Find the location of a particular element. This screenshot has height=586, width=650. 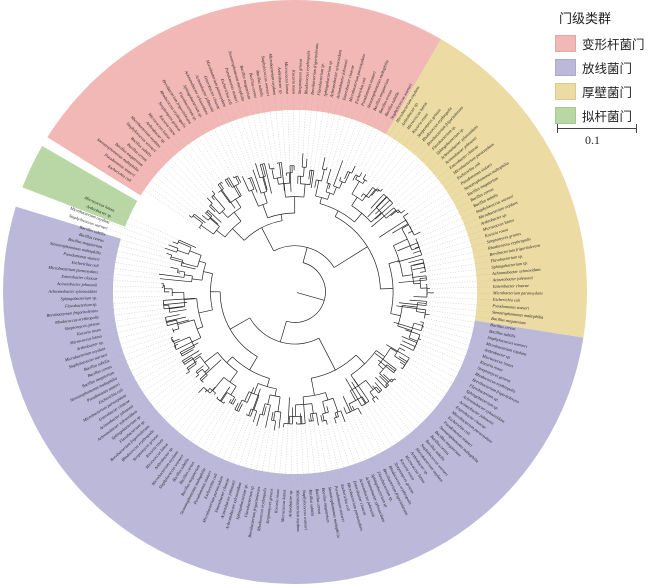

legend-item-actinobacteria: 放线菌门 is located at coordinates (601, 67).